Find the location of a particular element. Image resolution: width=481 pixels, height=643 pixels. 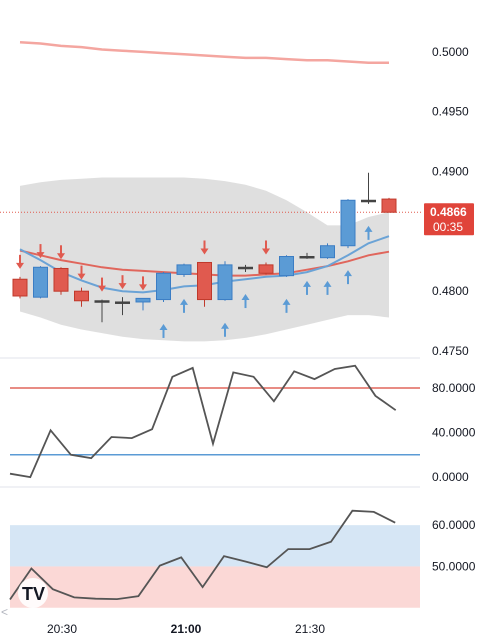

logo-mark: TV is located at coordinates (33, 594).